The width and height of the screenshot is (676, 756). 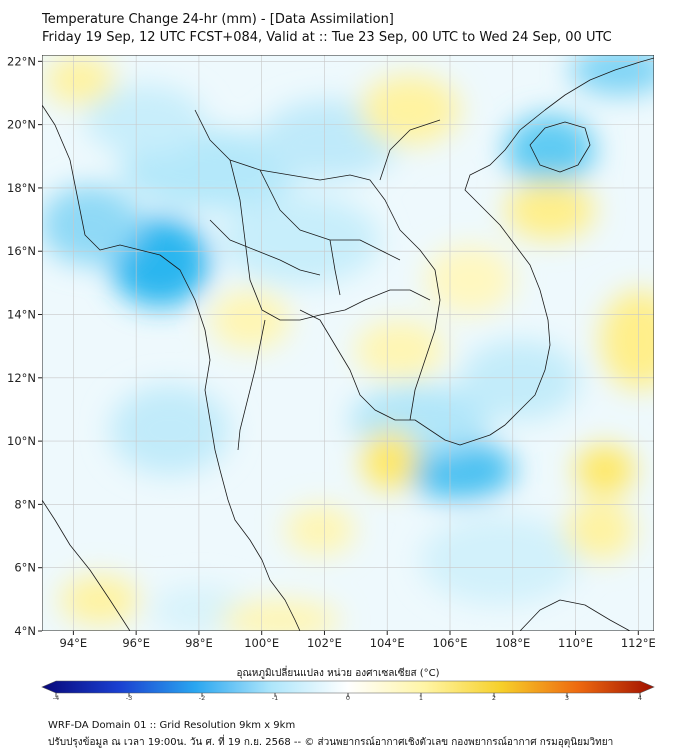 What do you see at coordinates (21, 251) in the screenshot?
I see `lat-label: 16°N` at bounding box center [21, 251].